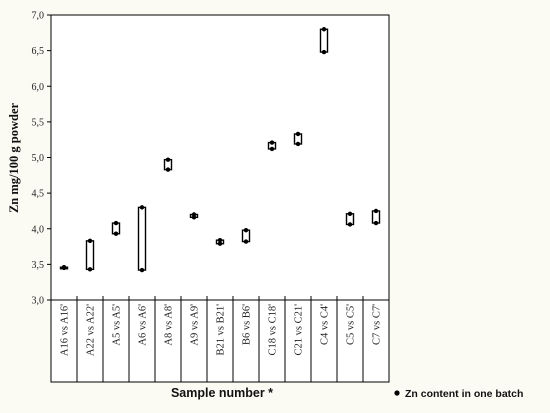  I want to click on legend-marker, so click(397, 393).